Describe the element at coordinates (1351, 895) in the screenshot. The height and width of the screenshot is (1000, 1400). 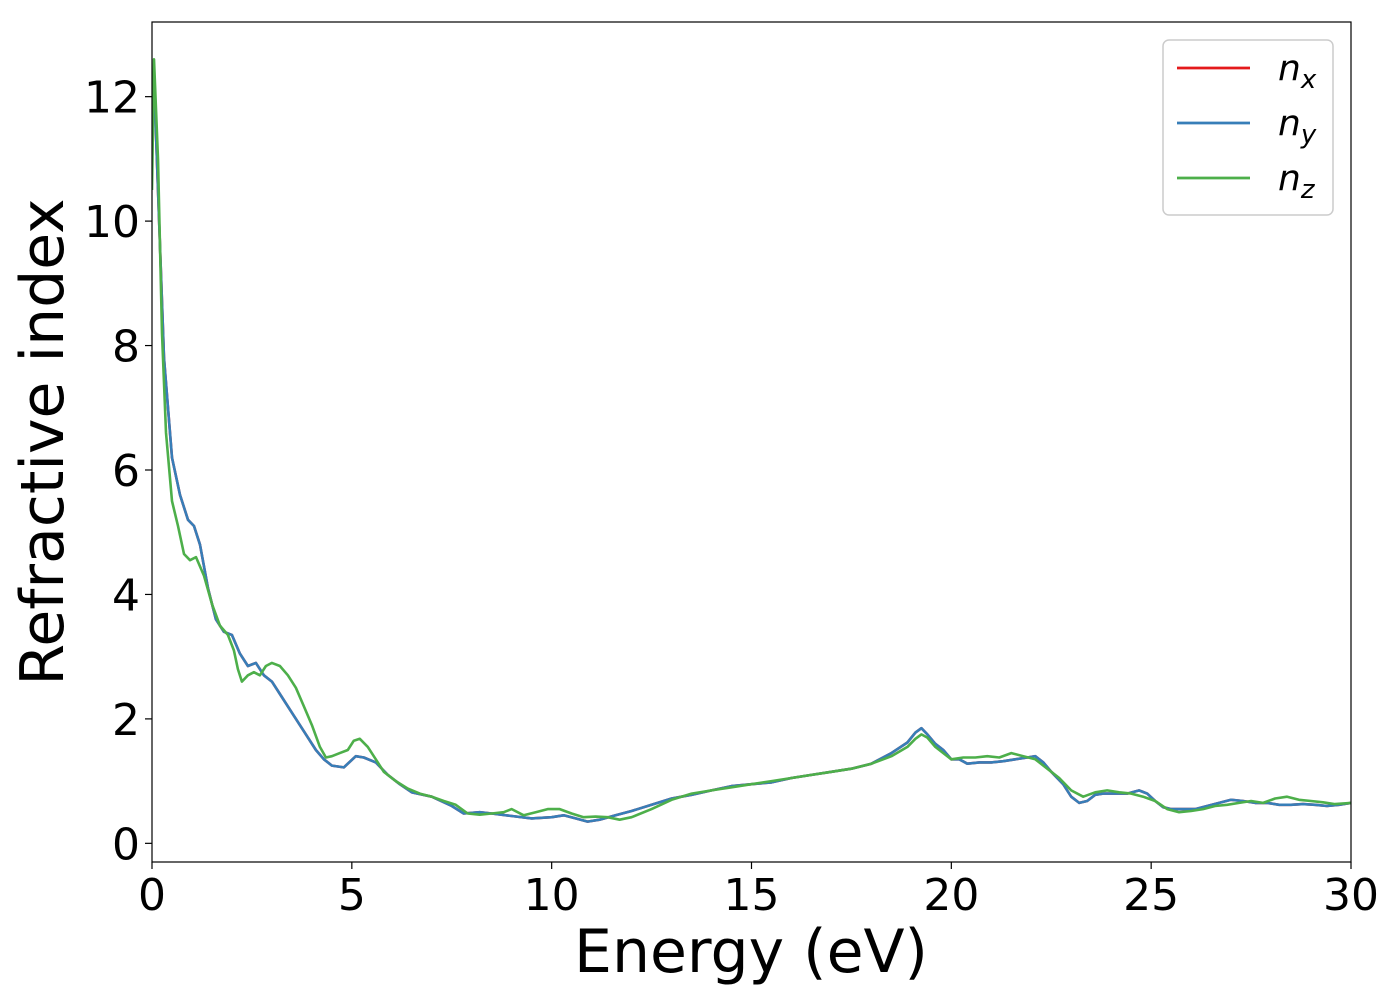
I see `x-tick-label: 30` at that location.